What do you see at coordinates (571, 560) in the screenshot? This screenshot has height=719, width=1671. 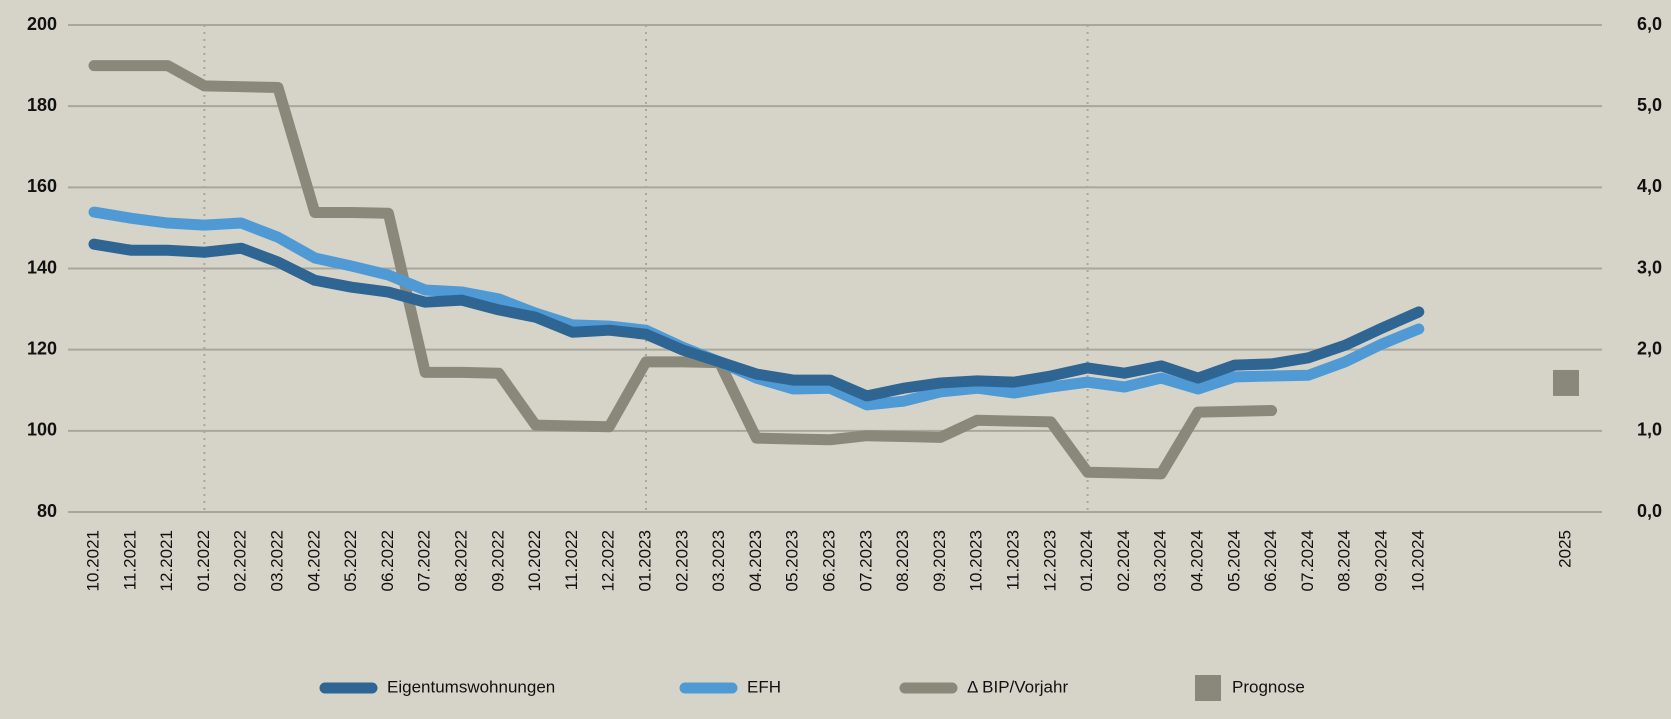 I see `x-tick-label: 11.2022` at bounding box center [571, 560].